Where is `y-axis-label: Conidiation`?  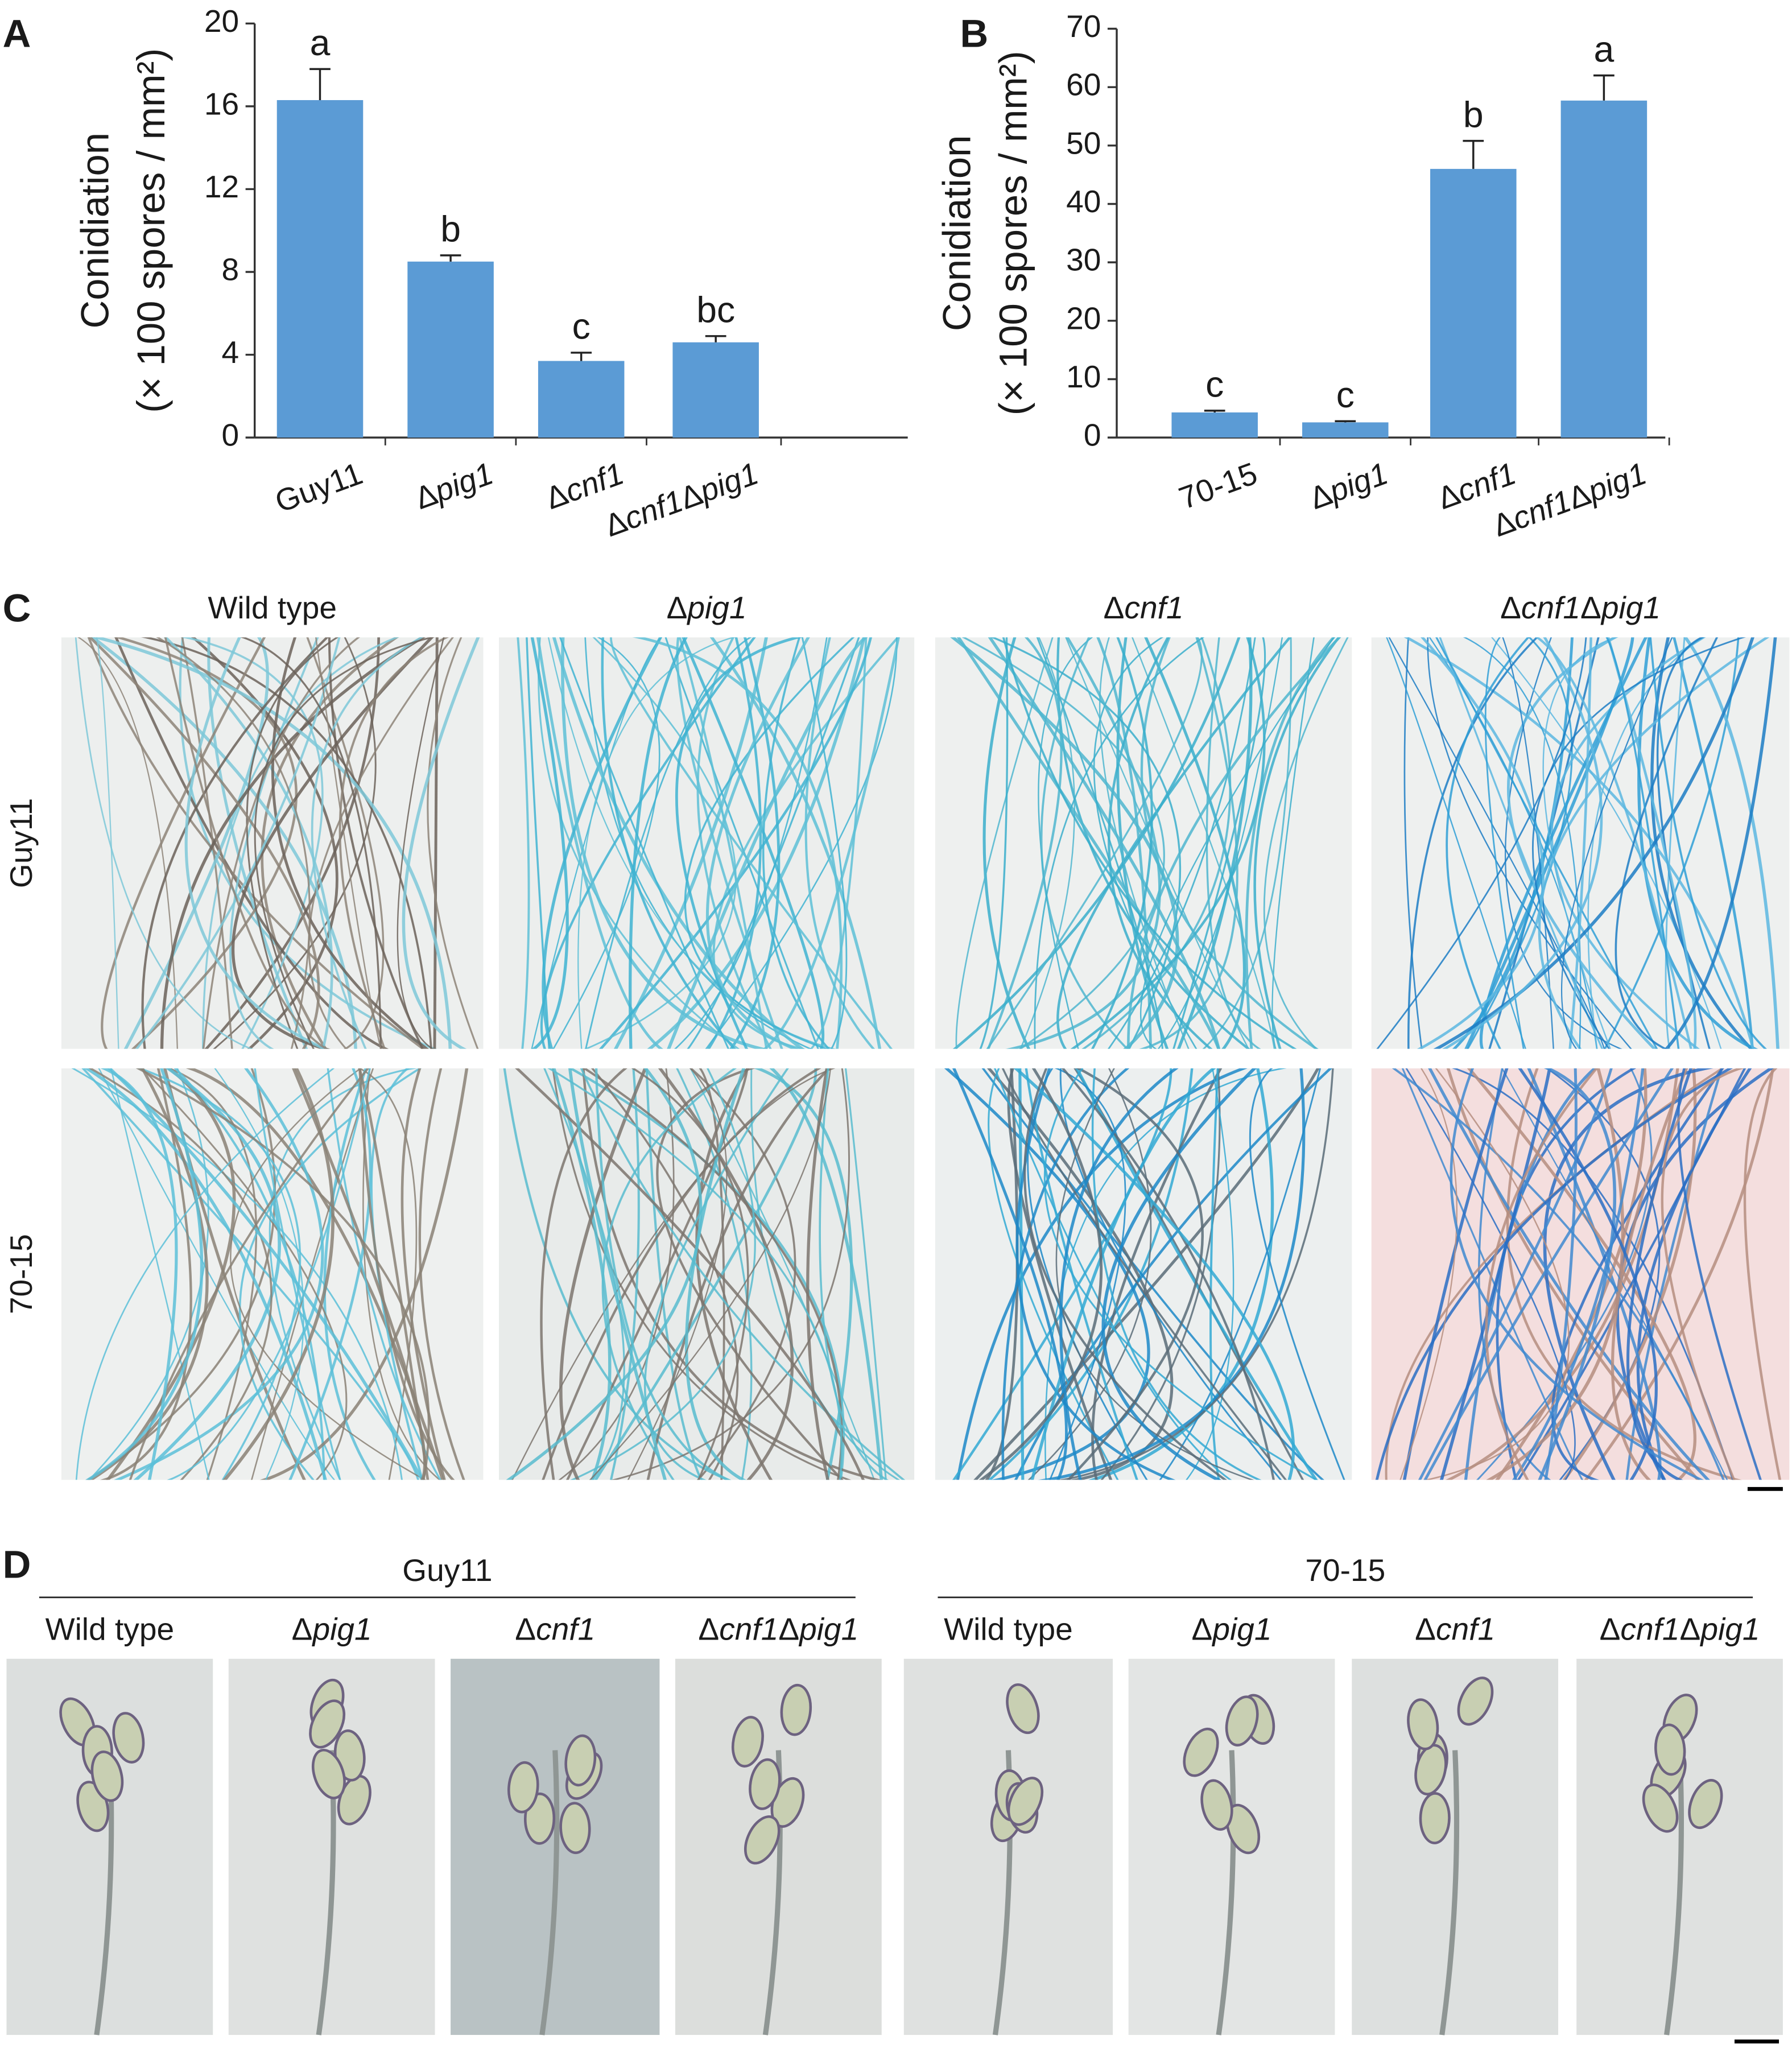 y-axis-label: Conidiation is located at coordinates (957, 233).